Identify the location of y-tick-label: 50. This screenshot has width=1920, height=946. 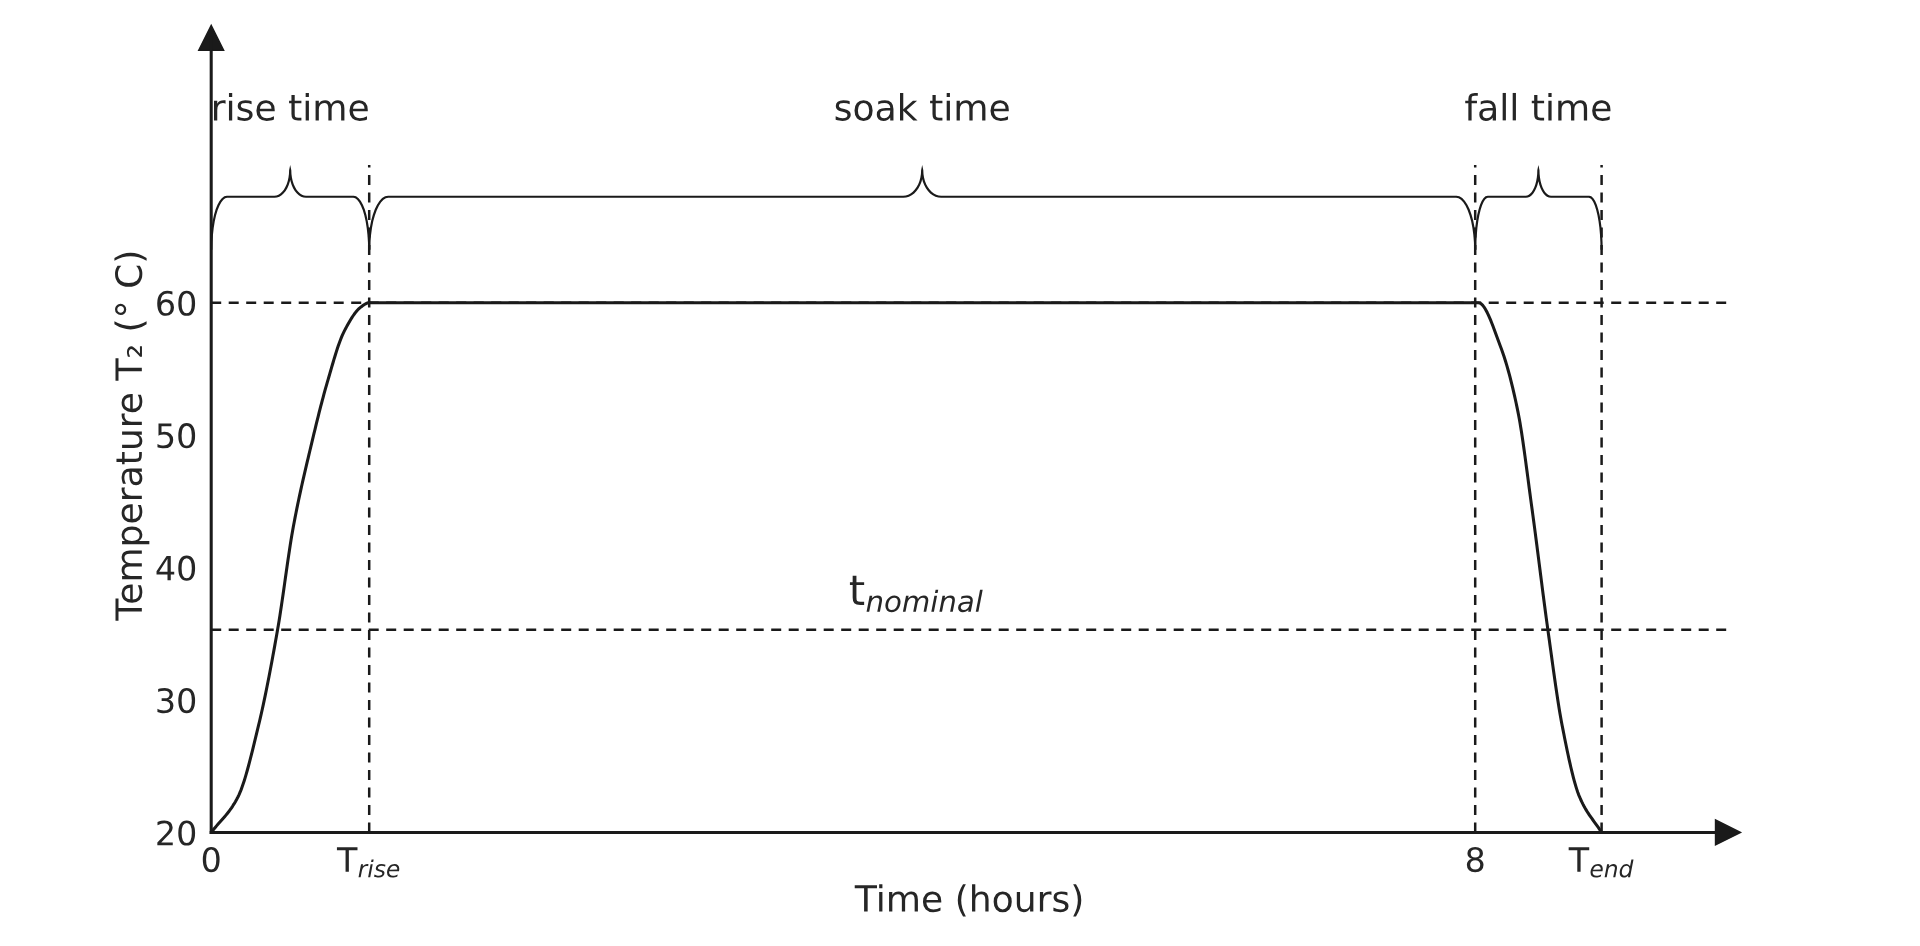
(176, 436).